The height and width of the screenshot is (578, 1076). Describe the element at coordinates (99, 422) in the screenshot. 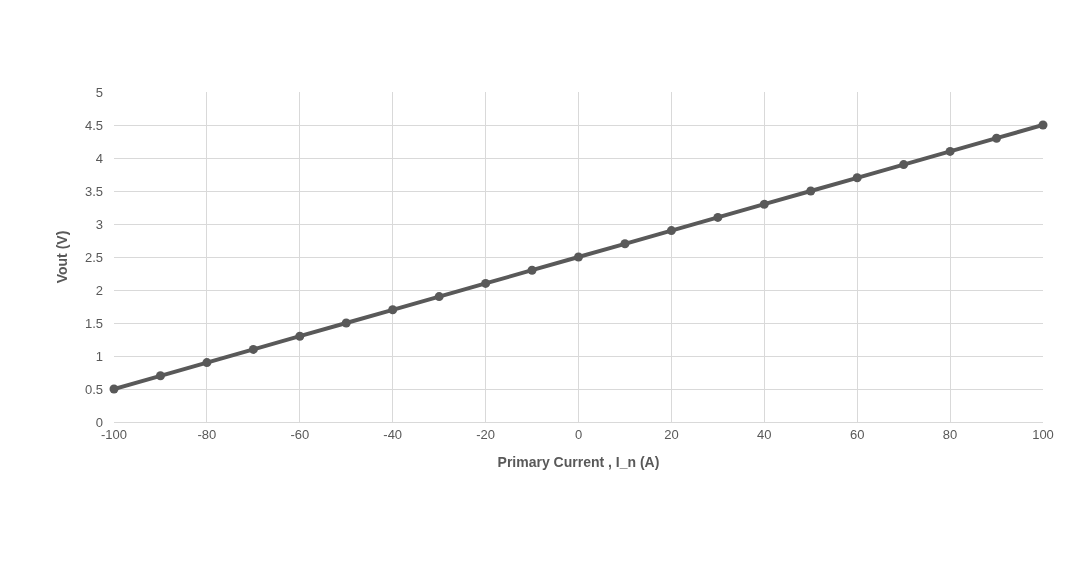

I see `y-tick-label: 0` at that location.